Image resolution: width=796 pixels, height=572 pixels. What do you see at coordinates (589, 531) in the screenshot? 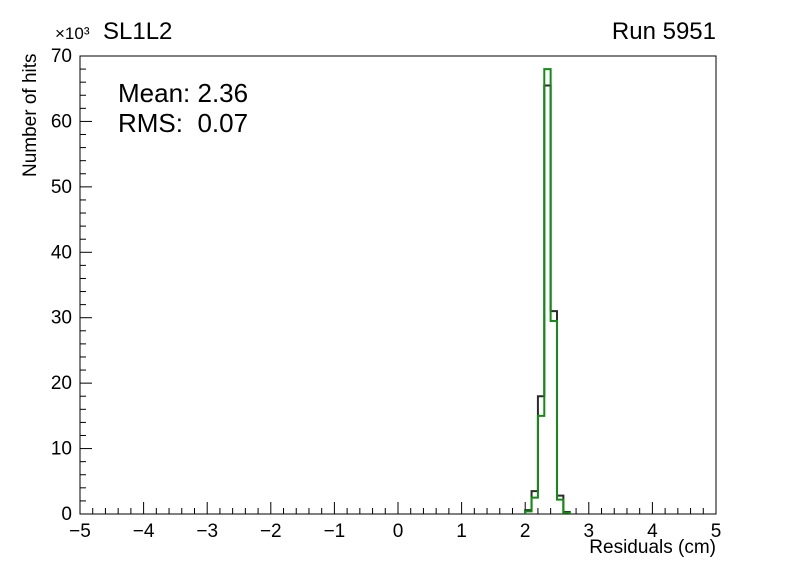
I see `x-tick-label: 3` at bounding box center [589, 531].